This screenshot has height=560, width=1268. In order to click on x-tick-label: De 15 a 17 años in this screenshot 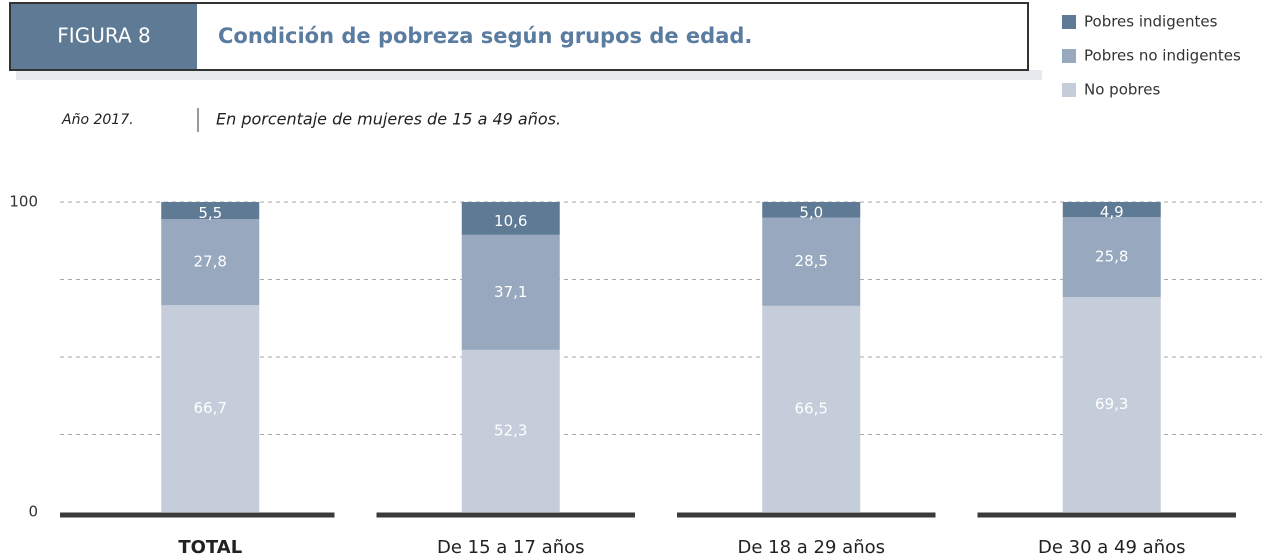, I will do `click(511, 547)`.